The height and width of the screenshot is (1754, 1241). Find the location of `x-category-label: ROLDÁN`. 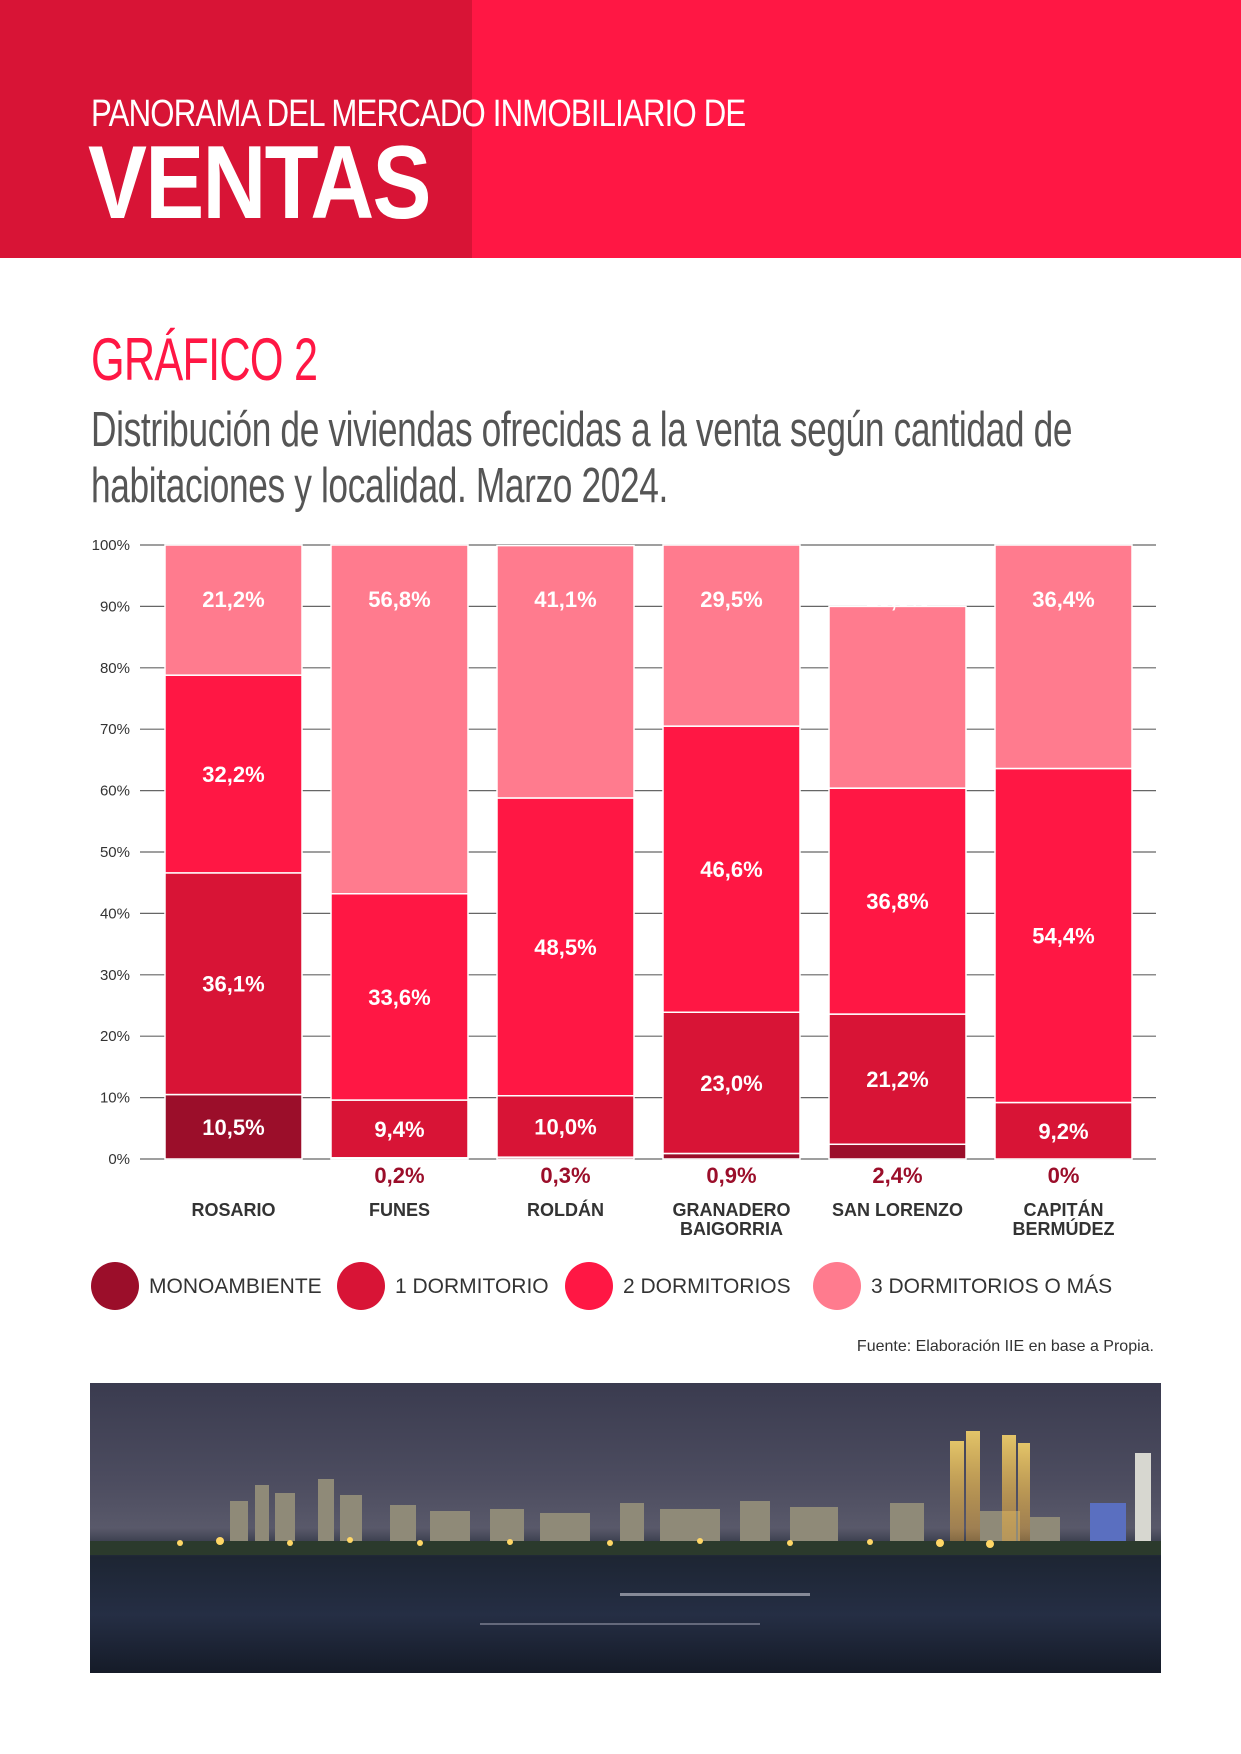

x-category-label: ROLDÁN is located at coordinates (565, 1209).